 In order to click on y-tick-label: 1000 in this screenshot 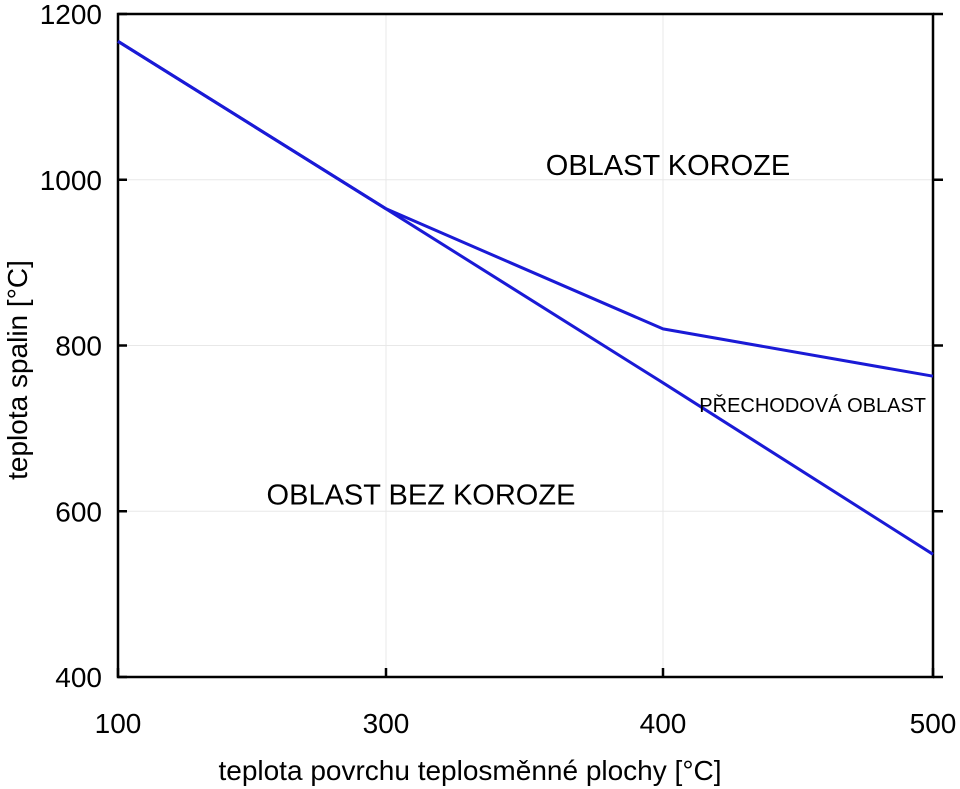, I will do `click(71, 180)`.